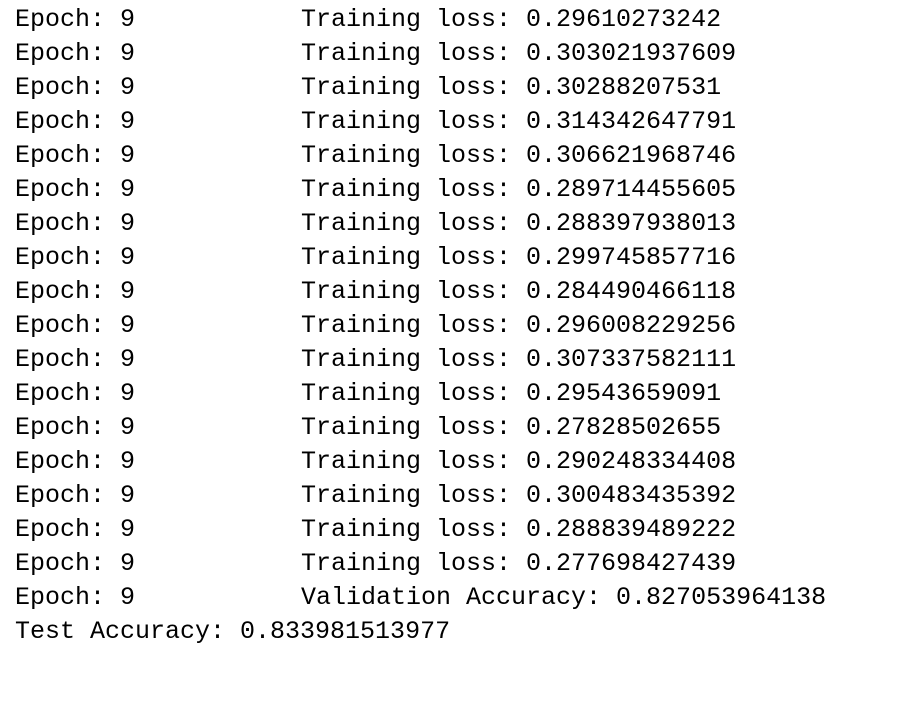 This screenshot has width=904, height=717. What do you see at coordinates (519, 189) in the screenshot?
I see `training-loss-text: Training loss: 0.289714455605` at bounding box center [519, 189].